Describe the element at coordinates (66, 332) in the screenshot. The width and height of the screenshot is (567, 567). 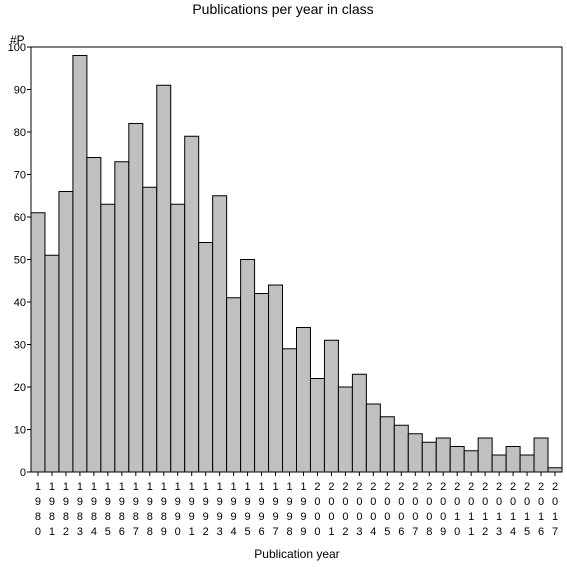
I see `bar-1982` at that location.